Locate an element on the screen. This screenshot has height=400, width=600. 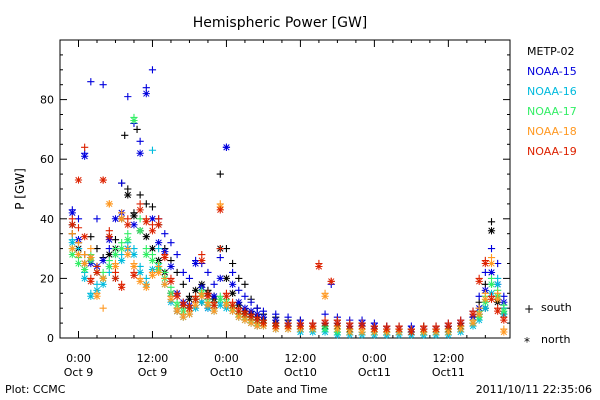
x-tick-label-date: Oct10 is located at coordinates (300, 372).